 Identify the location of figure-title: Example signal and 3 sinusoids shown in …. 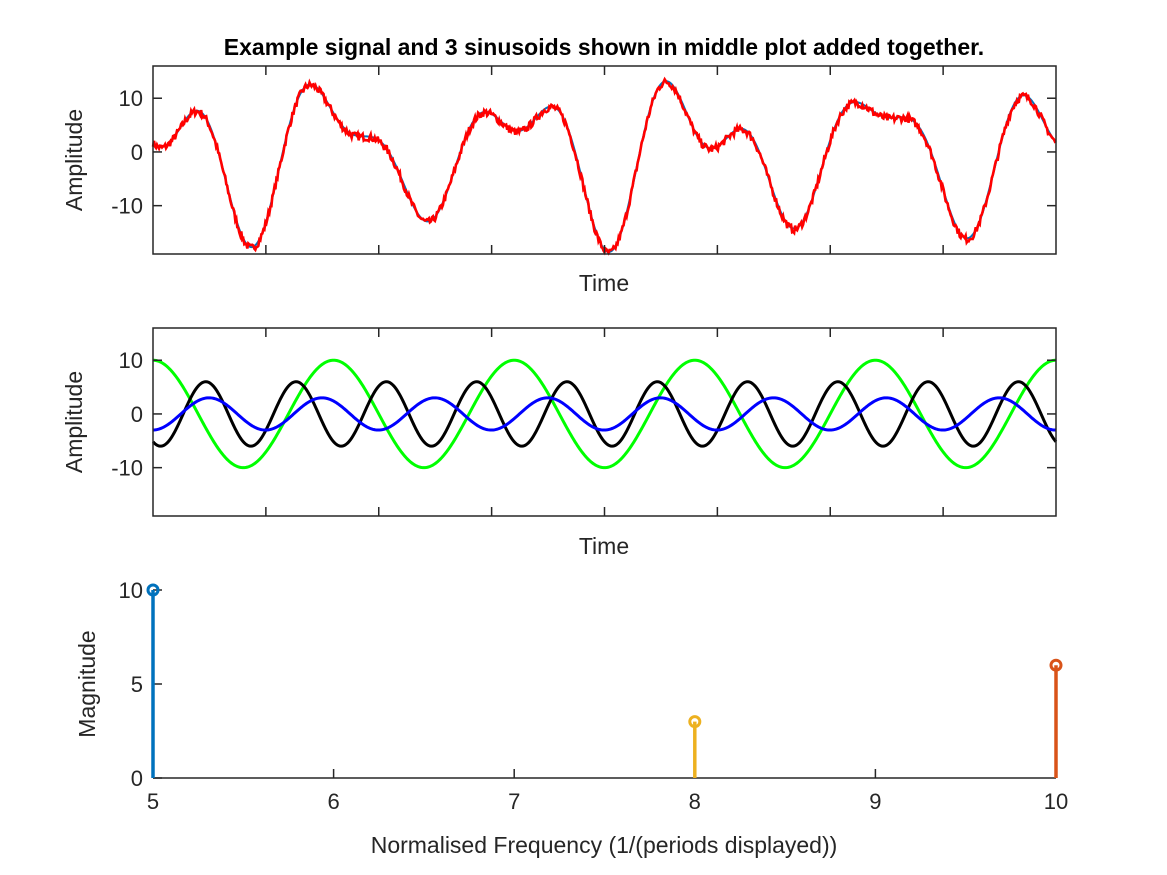
(604, 47).